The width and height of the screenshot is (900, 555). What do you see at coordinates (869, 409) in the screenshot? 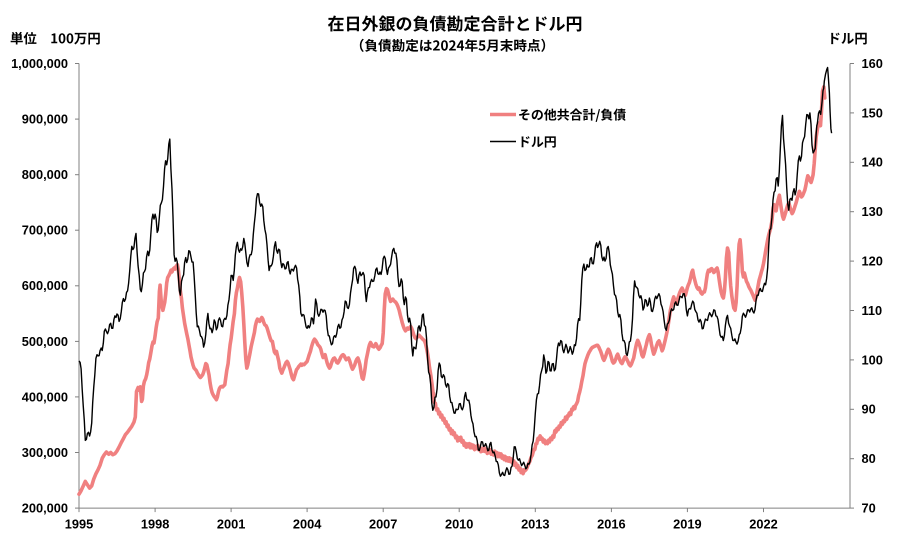
I see `svg-text: 90` at bounding box center [869, 409].